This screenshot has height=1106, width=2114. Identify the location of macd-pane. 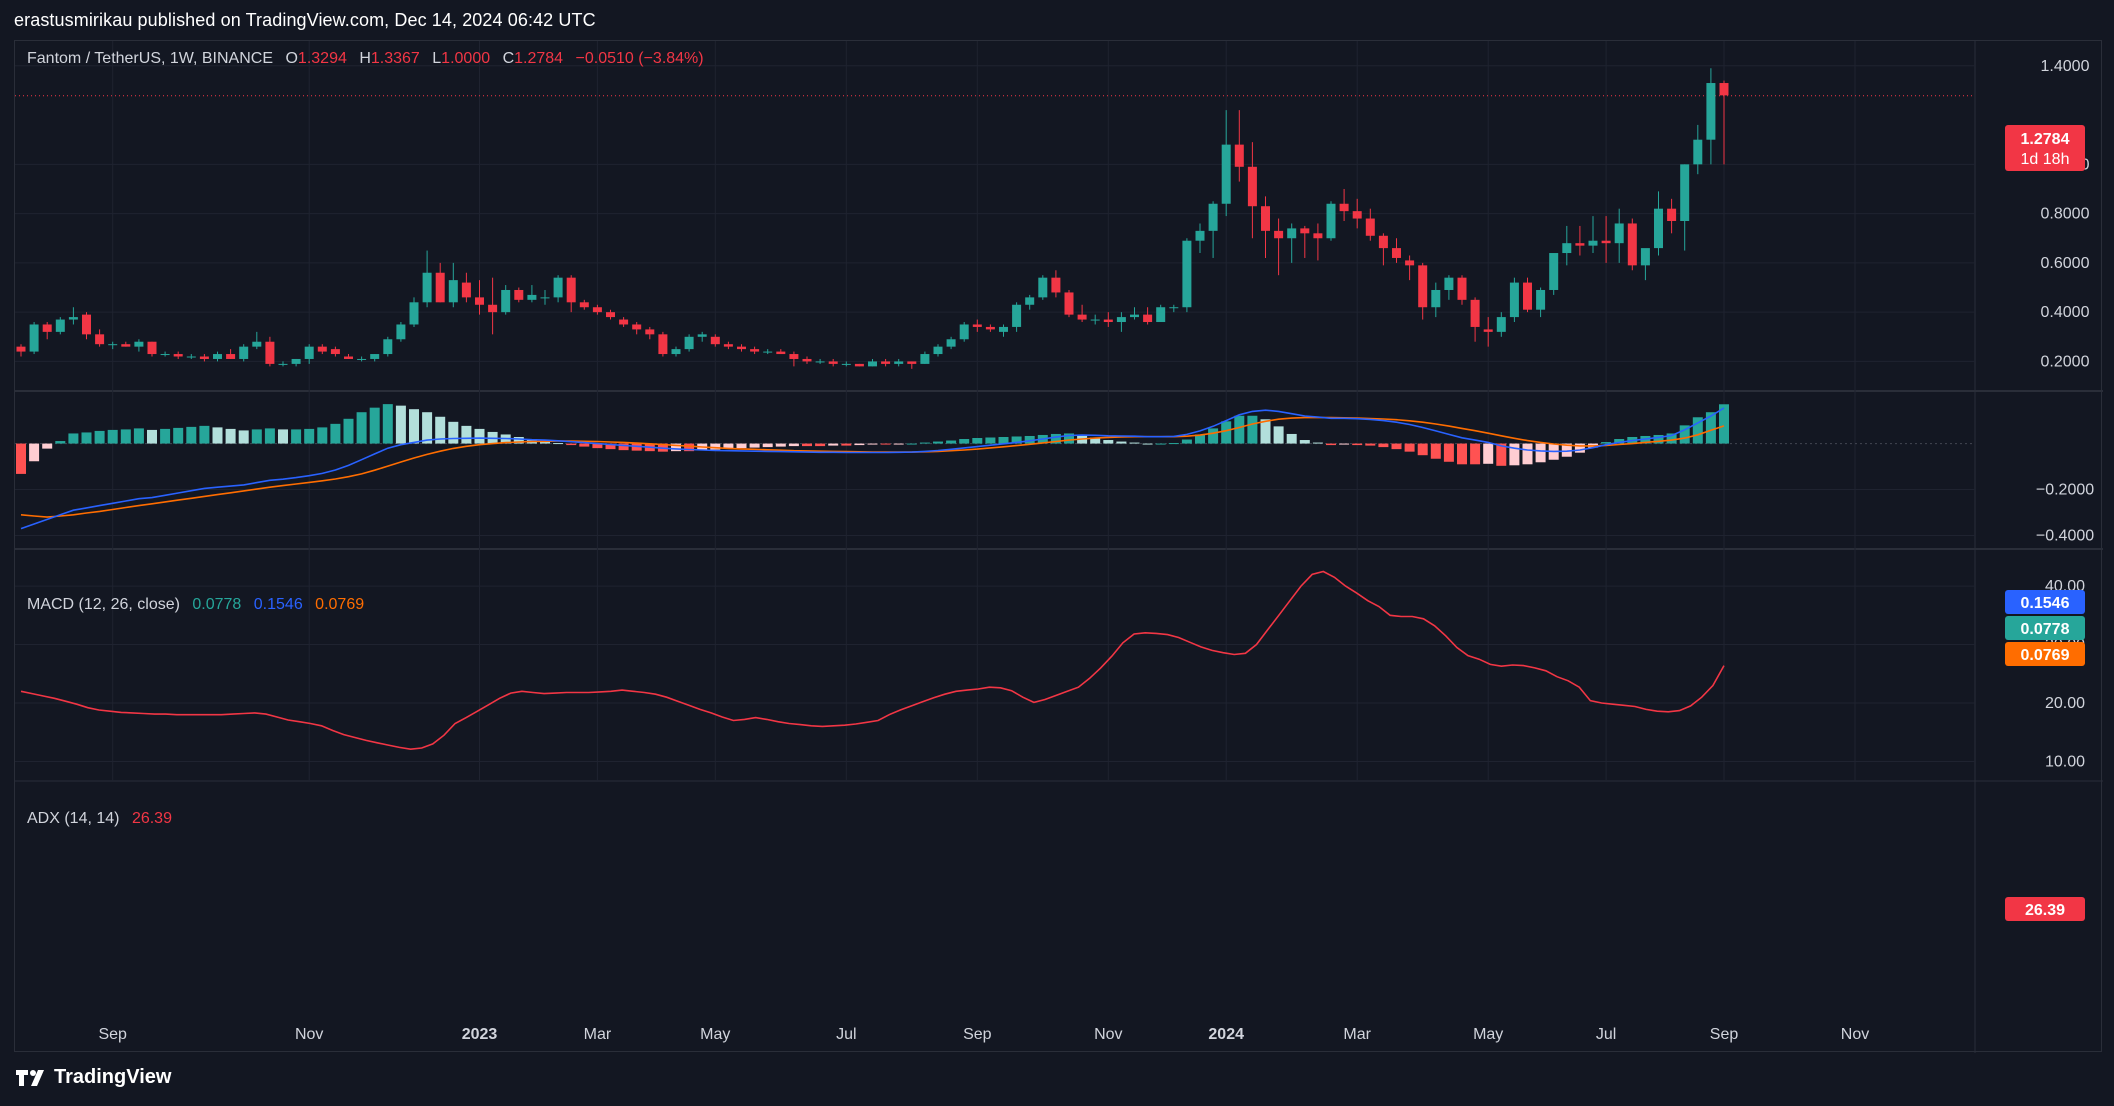
(995, 467).